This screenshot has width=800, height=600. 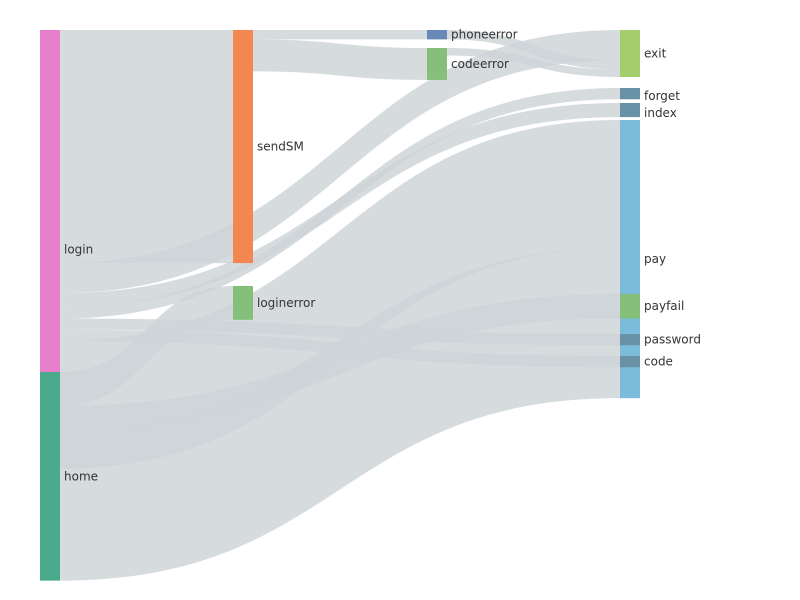 What do you see at coordinates (630, 306) in the screenshot?
I see `node-payfail` at bounding box center [630, 306].